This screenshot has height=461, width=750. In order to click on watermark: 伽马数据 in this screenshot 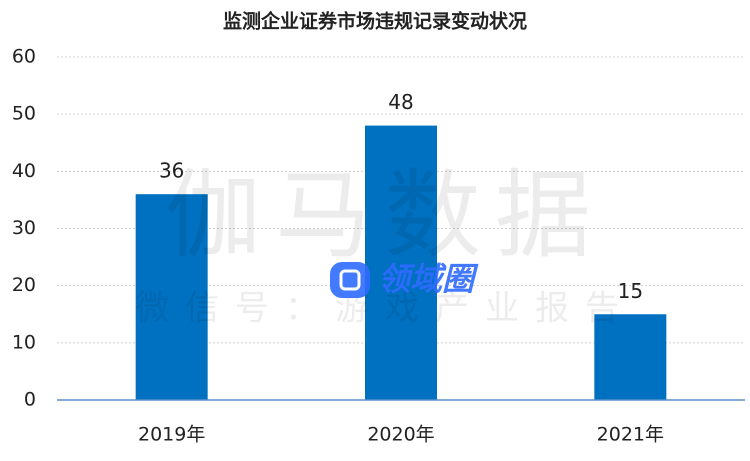, I will do `click(385, 215)`.